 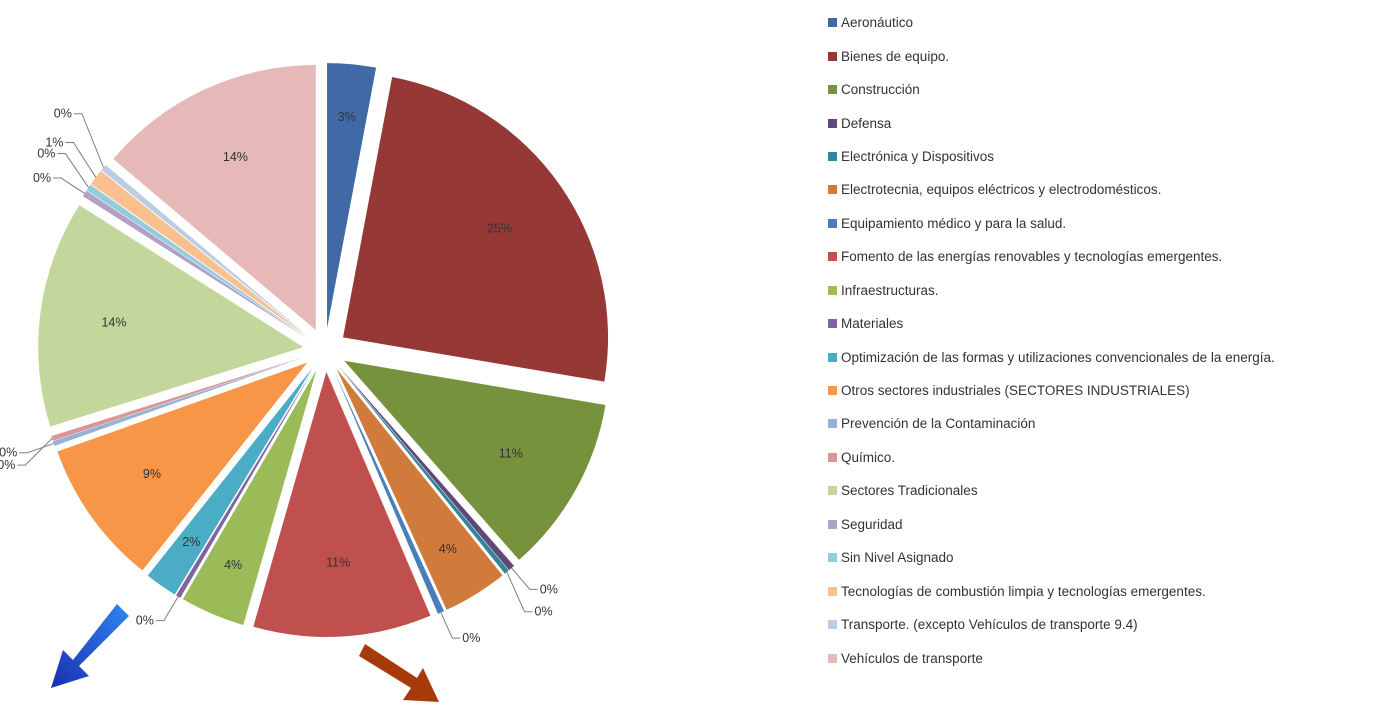 I want to click on data-label-prevencion-de-la-contaminacion: 0%, so click(x=8, y=453).